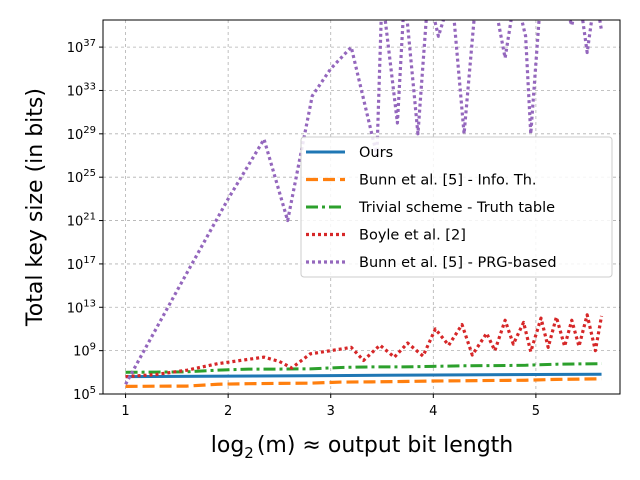  What do you see at coordinates (376, 153) in the screenshot?
I see `legend-label: Ours` at bounding box center [376, 153].